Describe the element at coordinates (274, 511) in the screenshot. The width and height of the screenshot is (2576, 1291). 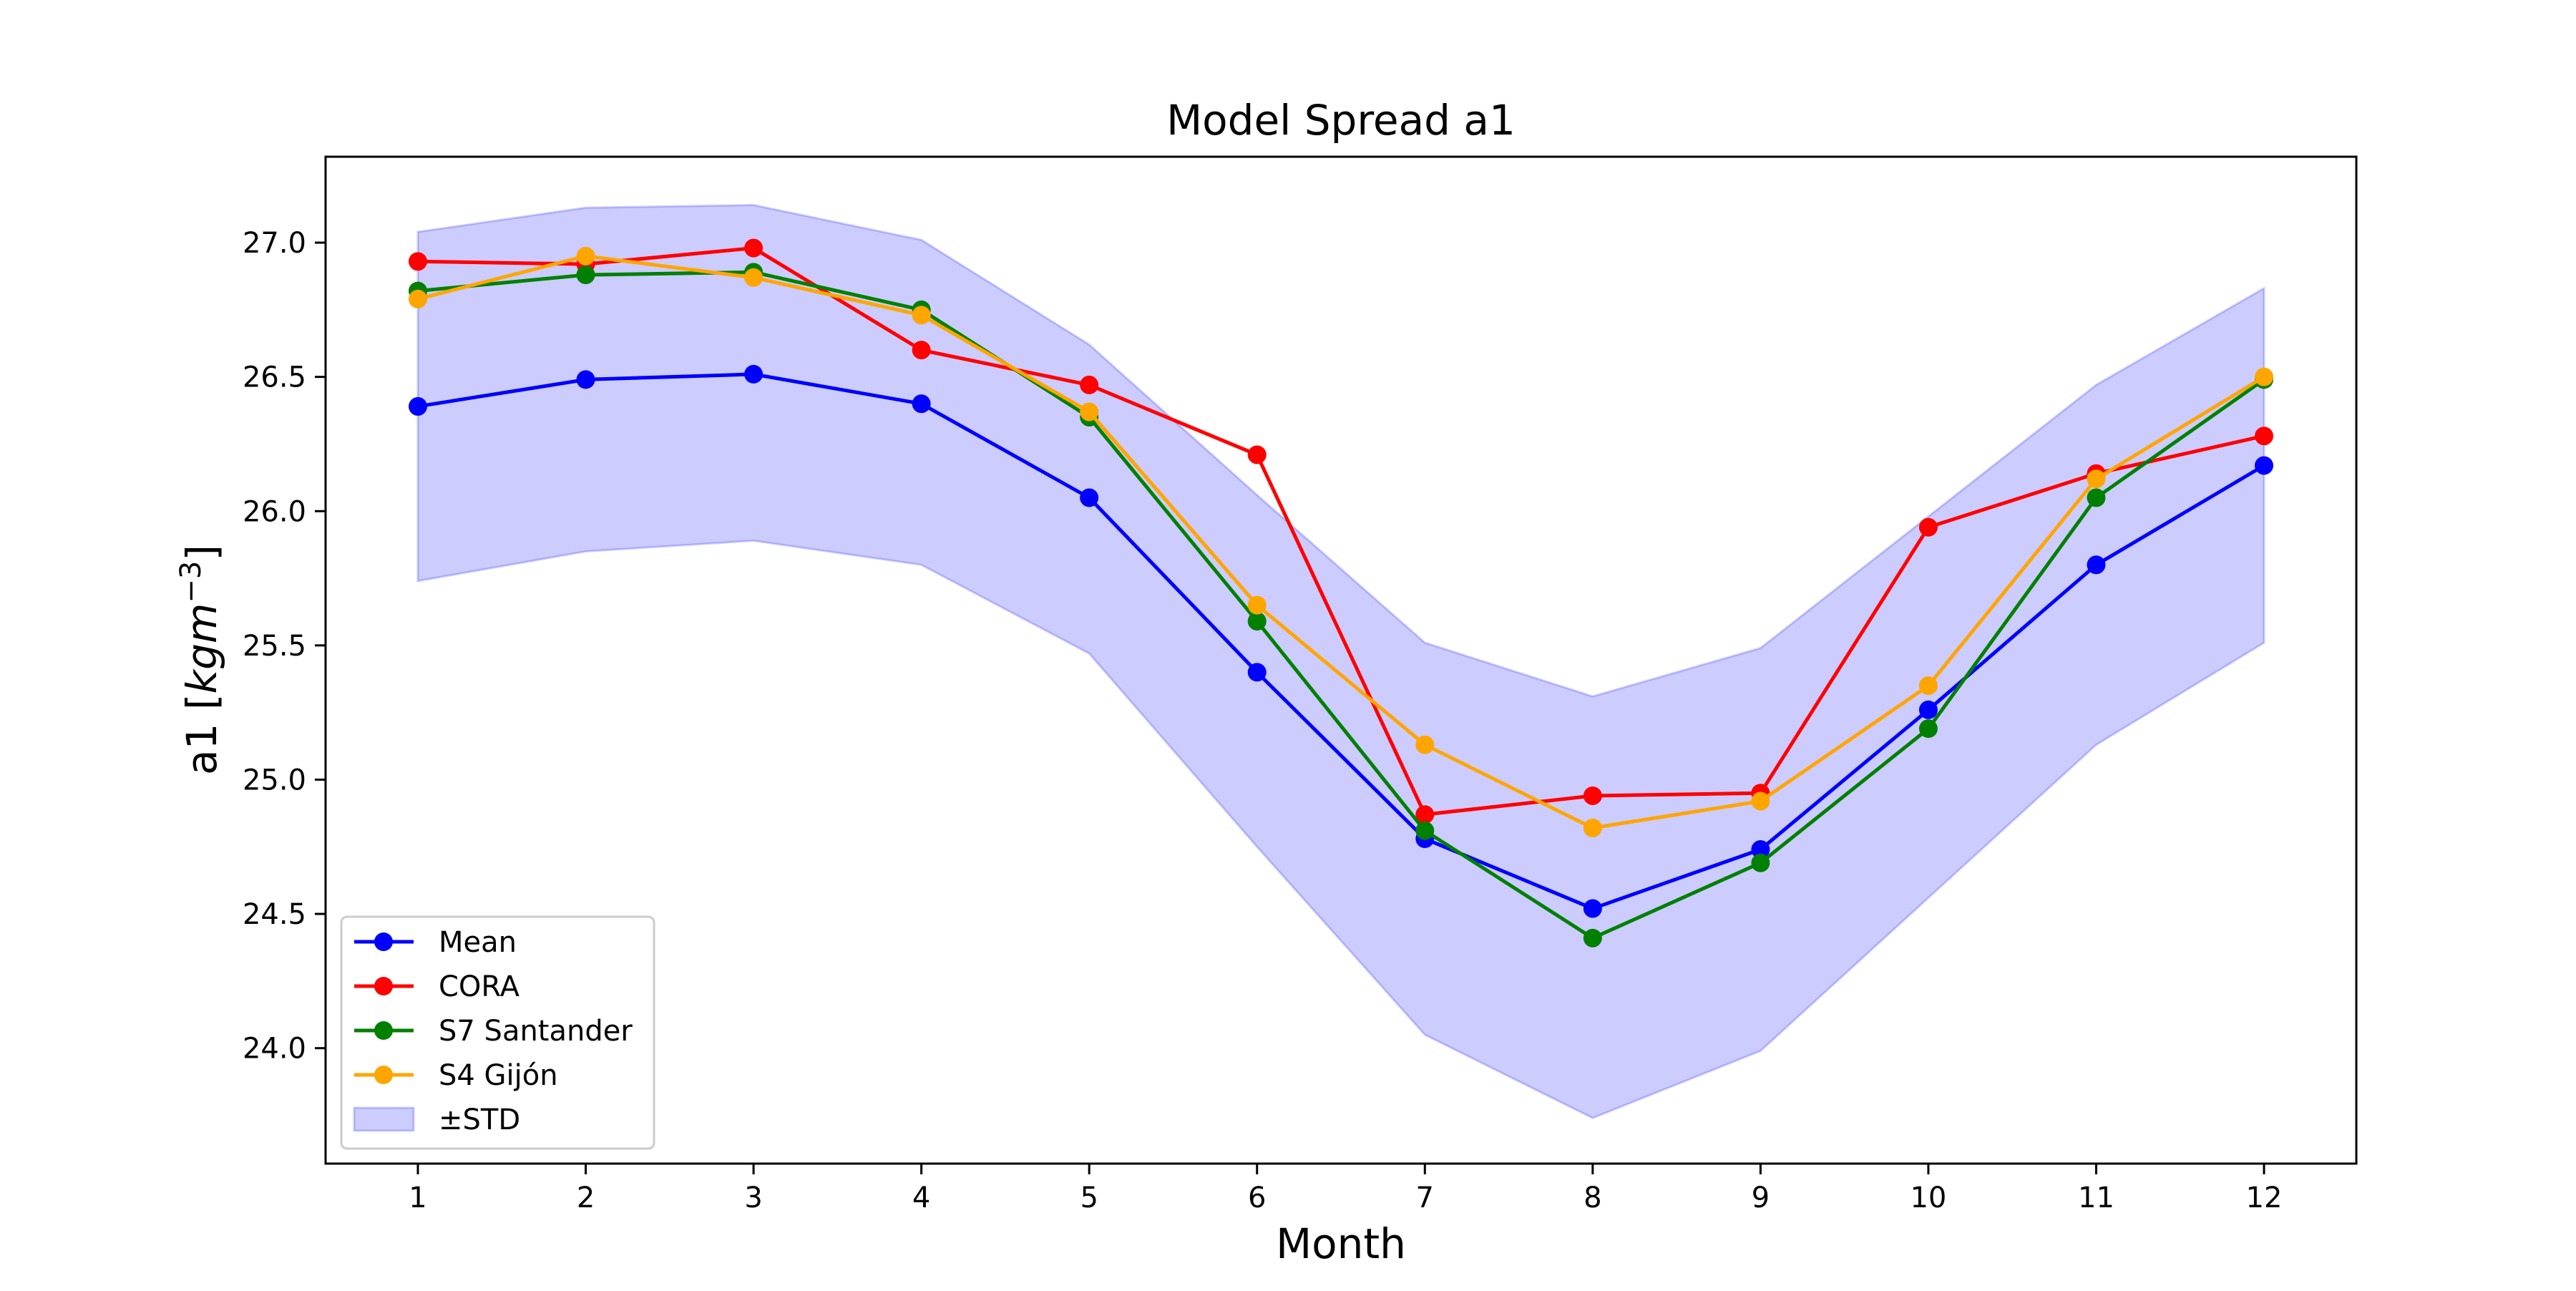
I see `y-tick-label: 26.0` at that location.